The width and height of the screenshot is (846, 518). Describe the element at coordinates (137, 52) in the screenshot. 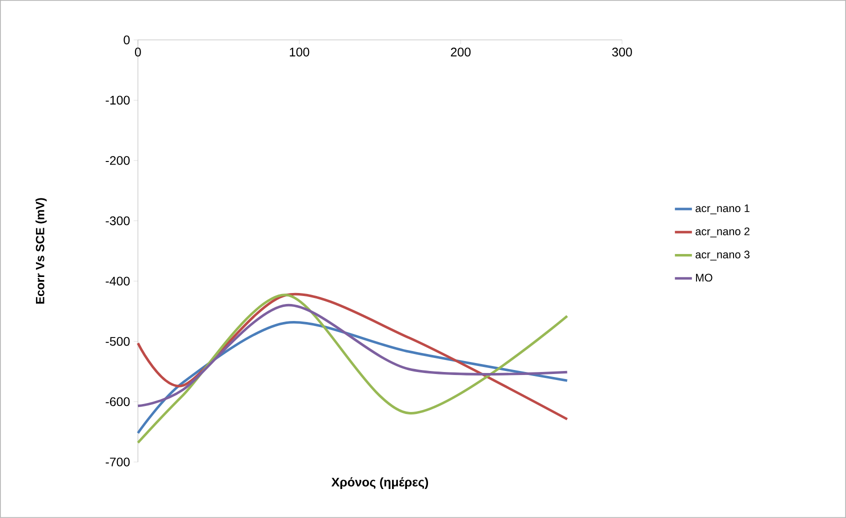

I see `x-tick-label: 0` at that location.